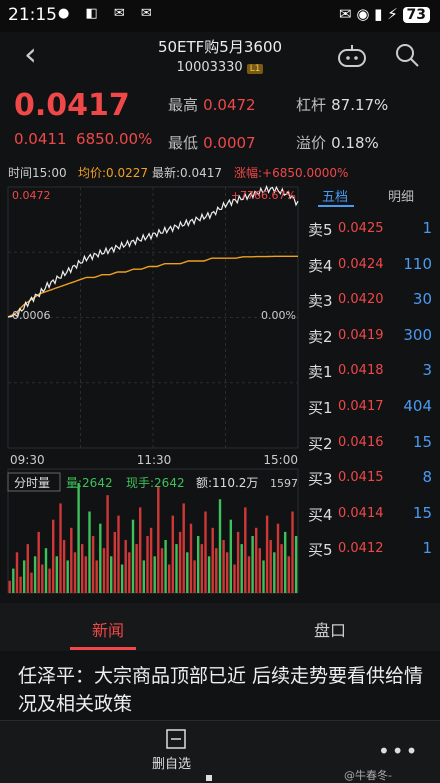  Describe the element at coordinates (417, 263) in the screenshot. I see `order-qty: 110` at that location.